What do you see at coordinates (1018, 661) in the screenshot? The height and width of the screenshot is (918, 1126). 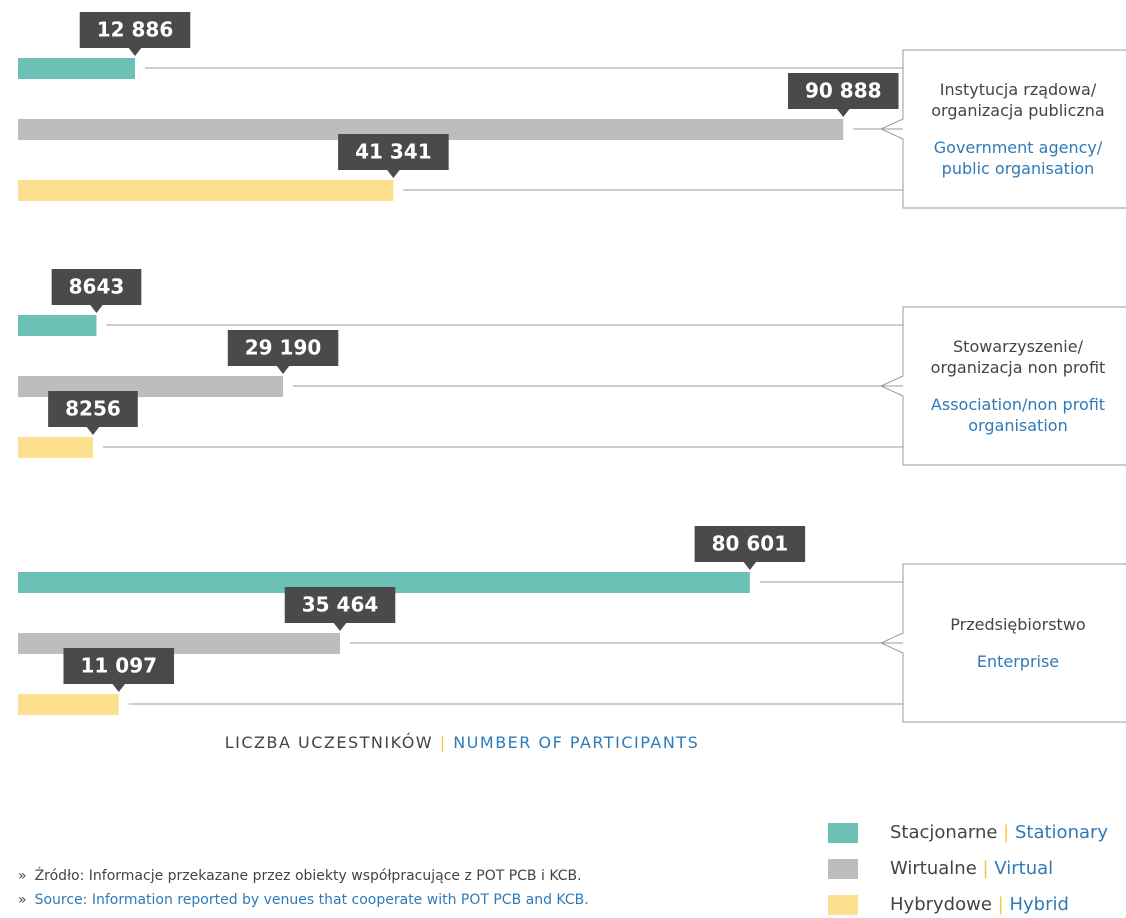 I see `category-en: Enterprise` at bounding box center [1018, 661].